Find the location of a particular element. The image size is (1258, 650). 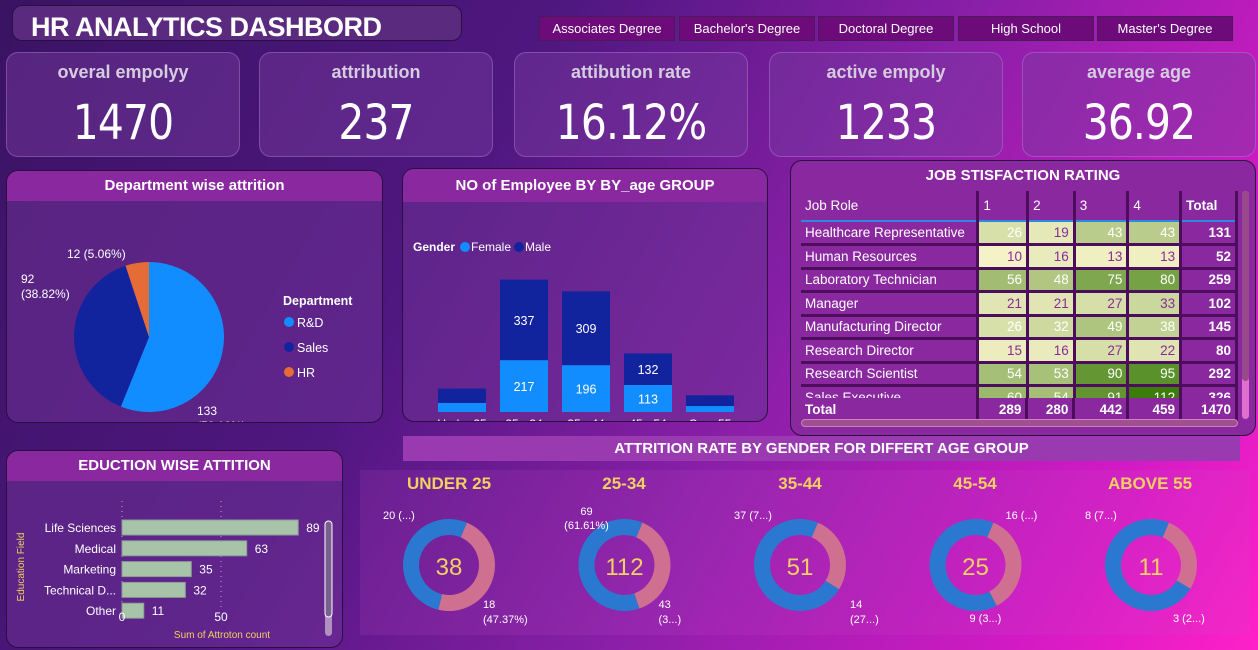

total-cell: 289 is located at coordinates (1003, 410).